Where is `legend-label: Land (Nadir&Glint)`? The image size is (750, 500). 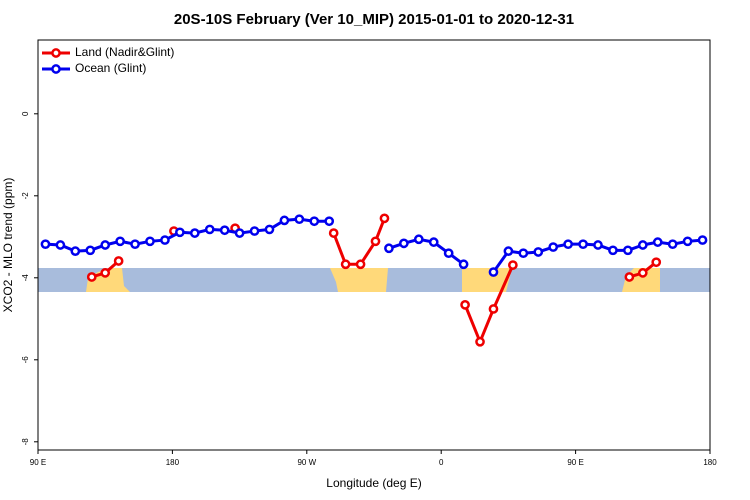
legend-label: Land (Nadir&Glint) is located at coordinates (124, 52).